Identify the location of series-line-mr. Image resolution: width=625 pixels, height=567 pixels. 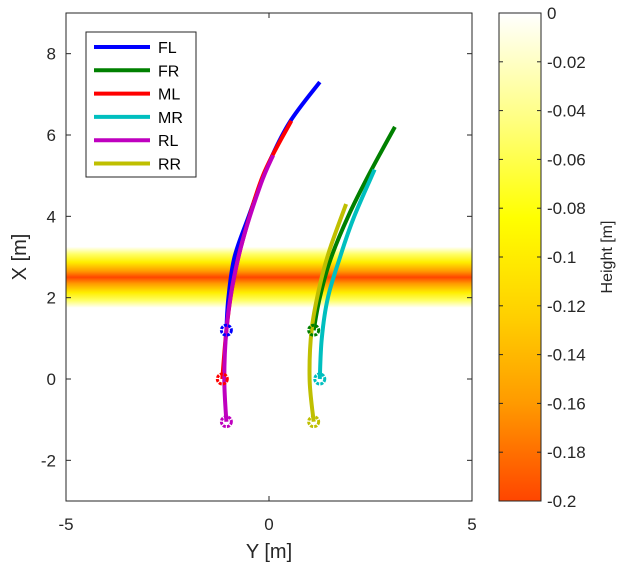
(347, 274).